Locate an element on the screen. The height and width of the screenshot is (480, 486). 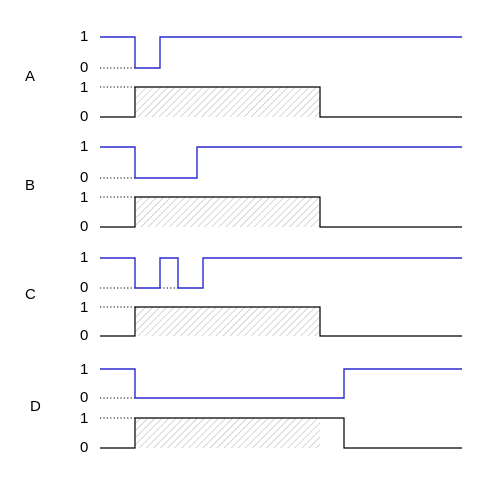
panel-label: C is located at coordinates (30, 294).